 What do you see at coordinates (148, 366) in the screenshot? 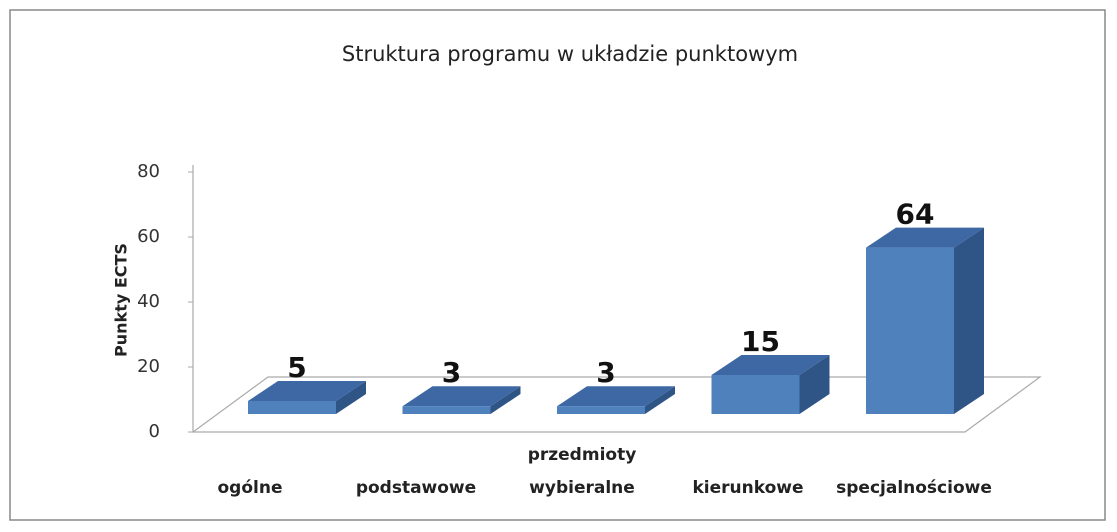
I see `y-tick-label: 20` at bounding box center [148, 366].